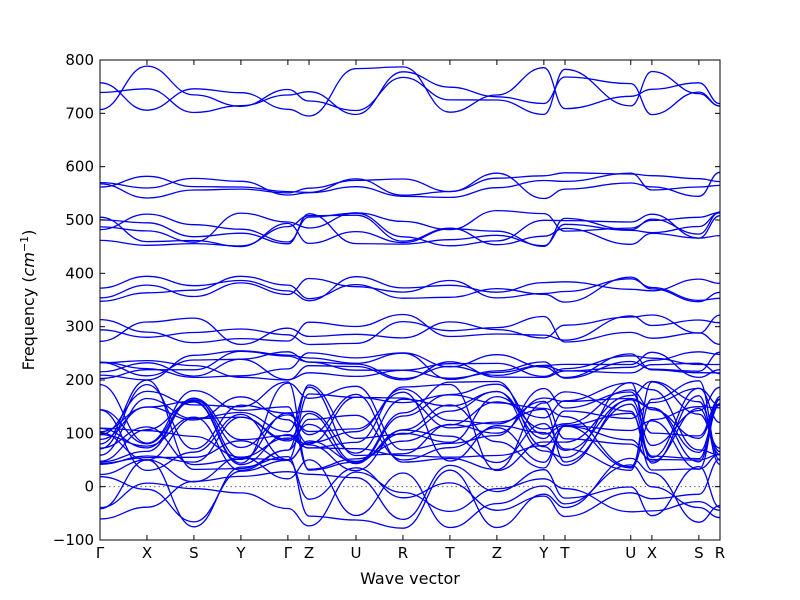 The width and height of the screenshot is (800, 600). What do you see at coordinates (79, 167) in the screenshot?
I see `y-tick-label: 600` at bounding box center [79, 167].